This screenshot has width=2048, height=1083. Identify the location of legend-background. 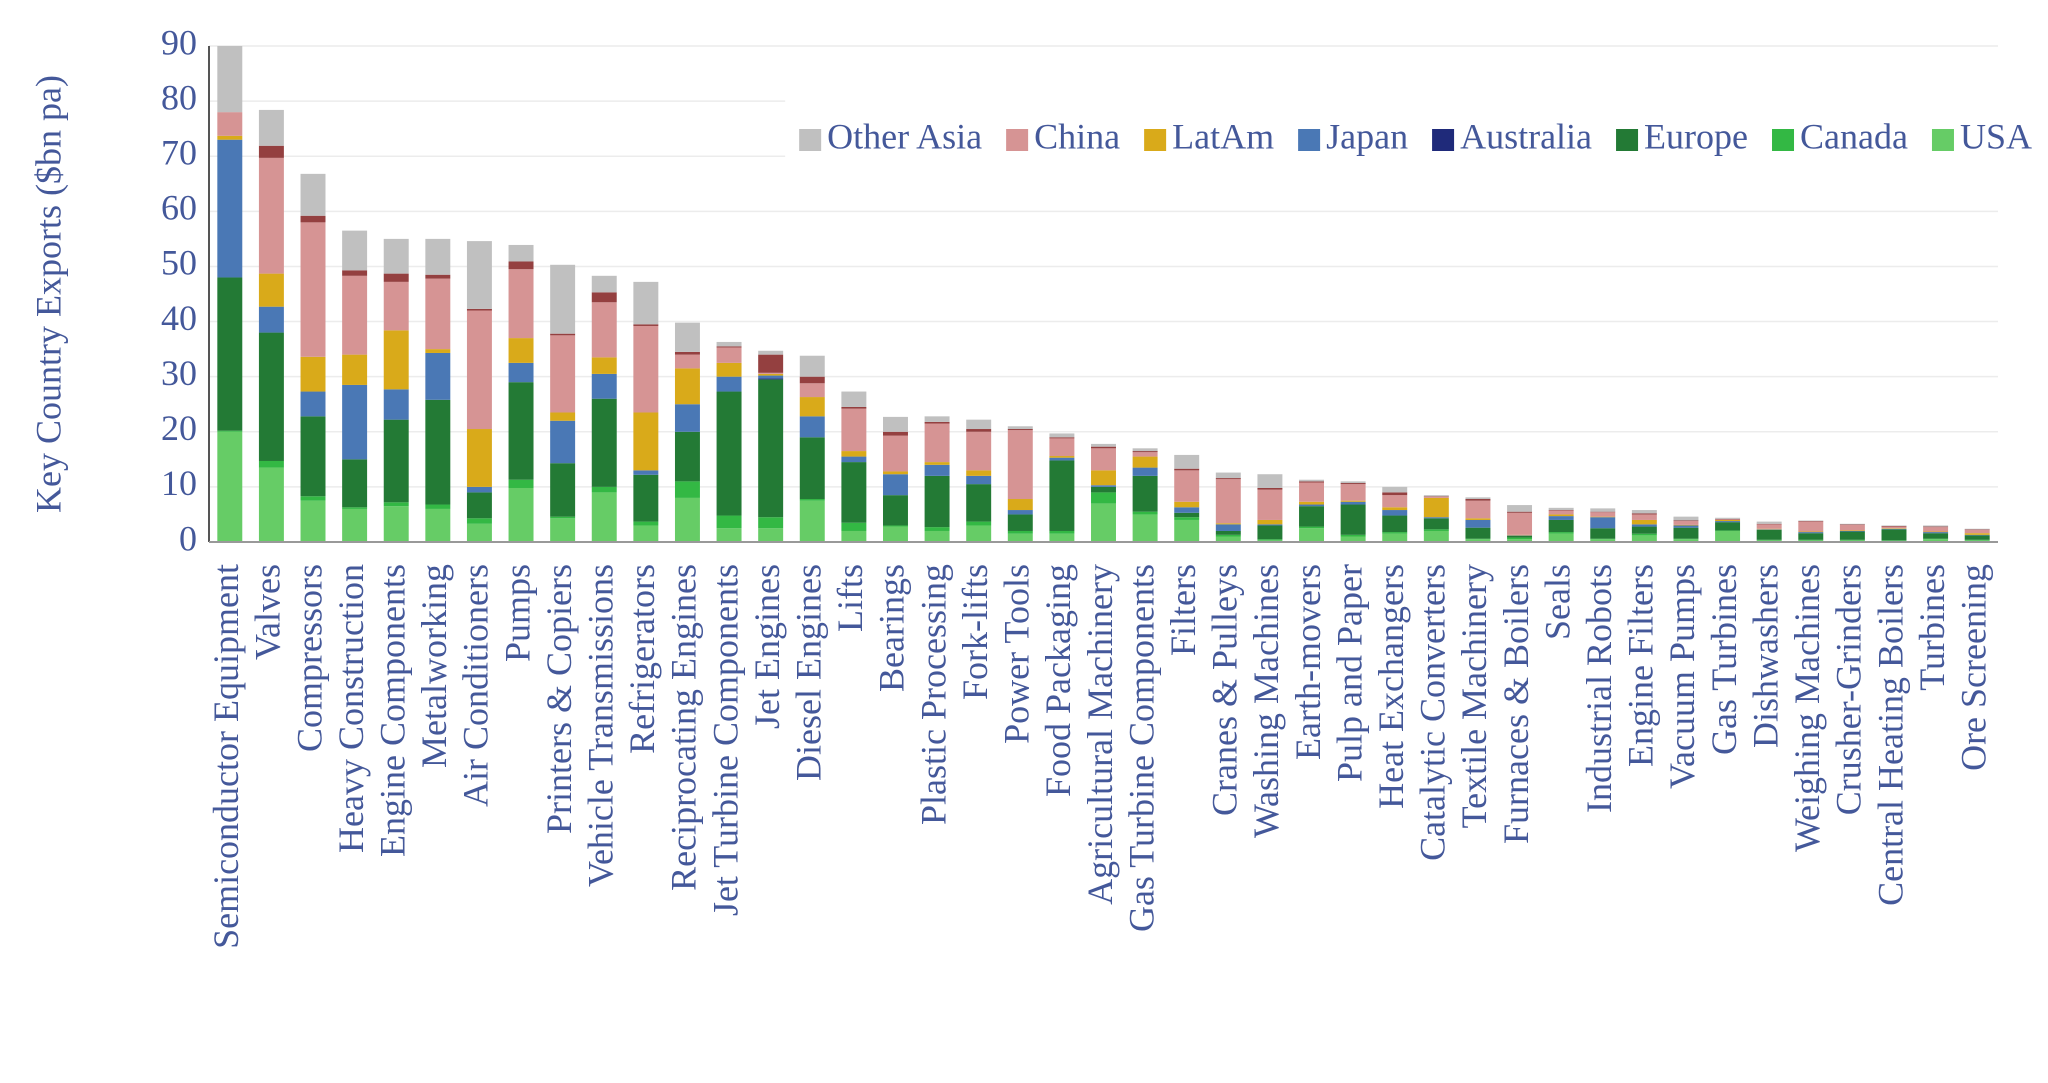
(1415, 140).